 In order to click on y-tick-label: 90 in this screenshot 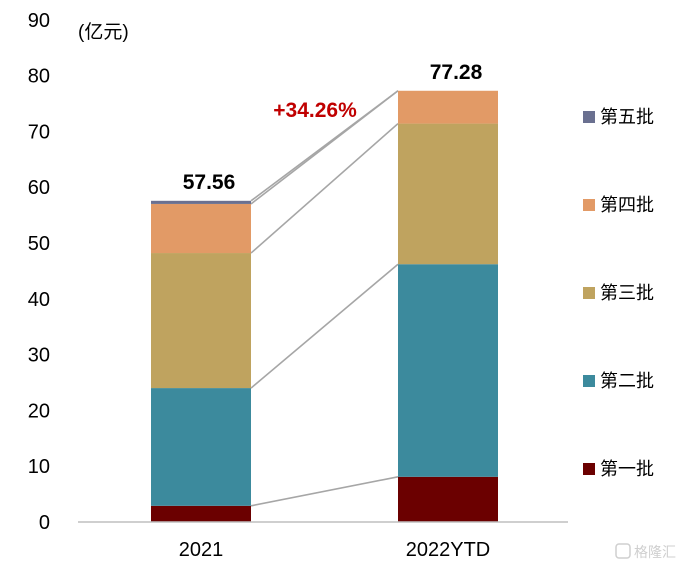, I will do `click(39, 21)`.